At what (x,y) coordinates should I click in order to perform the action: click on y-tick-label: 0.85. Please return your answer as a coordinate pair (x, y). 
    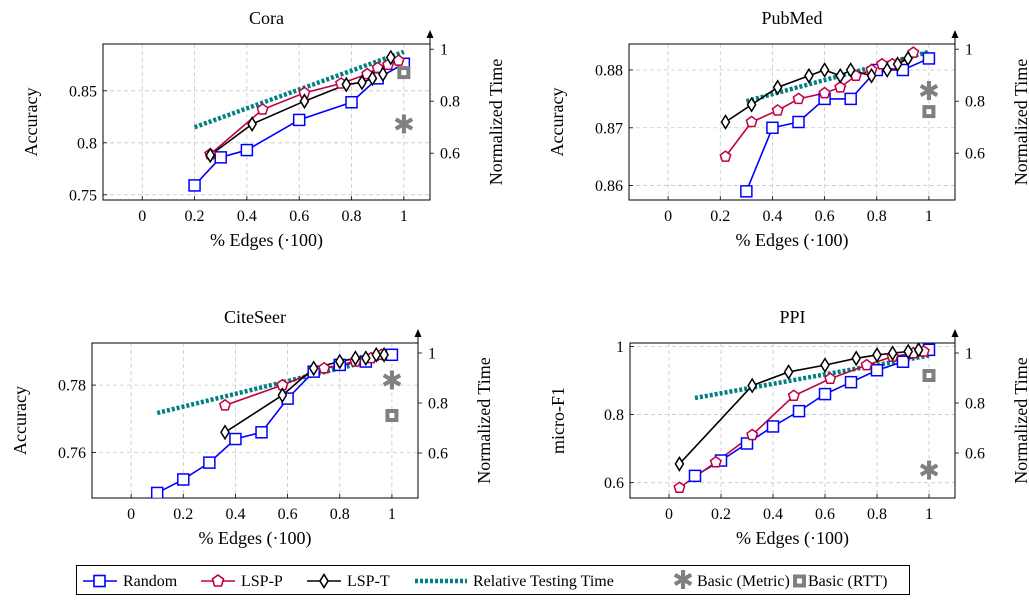
    Looking at the image, I should click on (83, 91).